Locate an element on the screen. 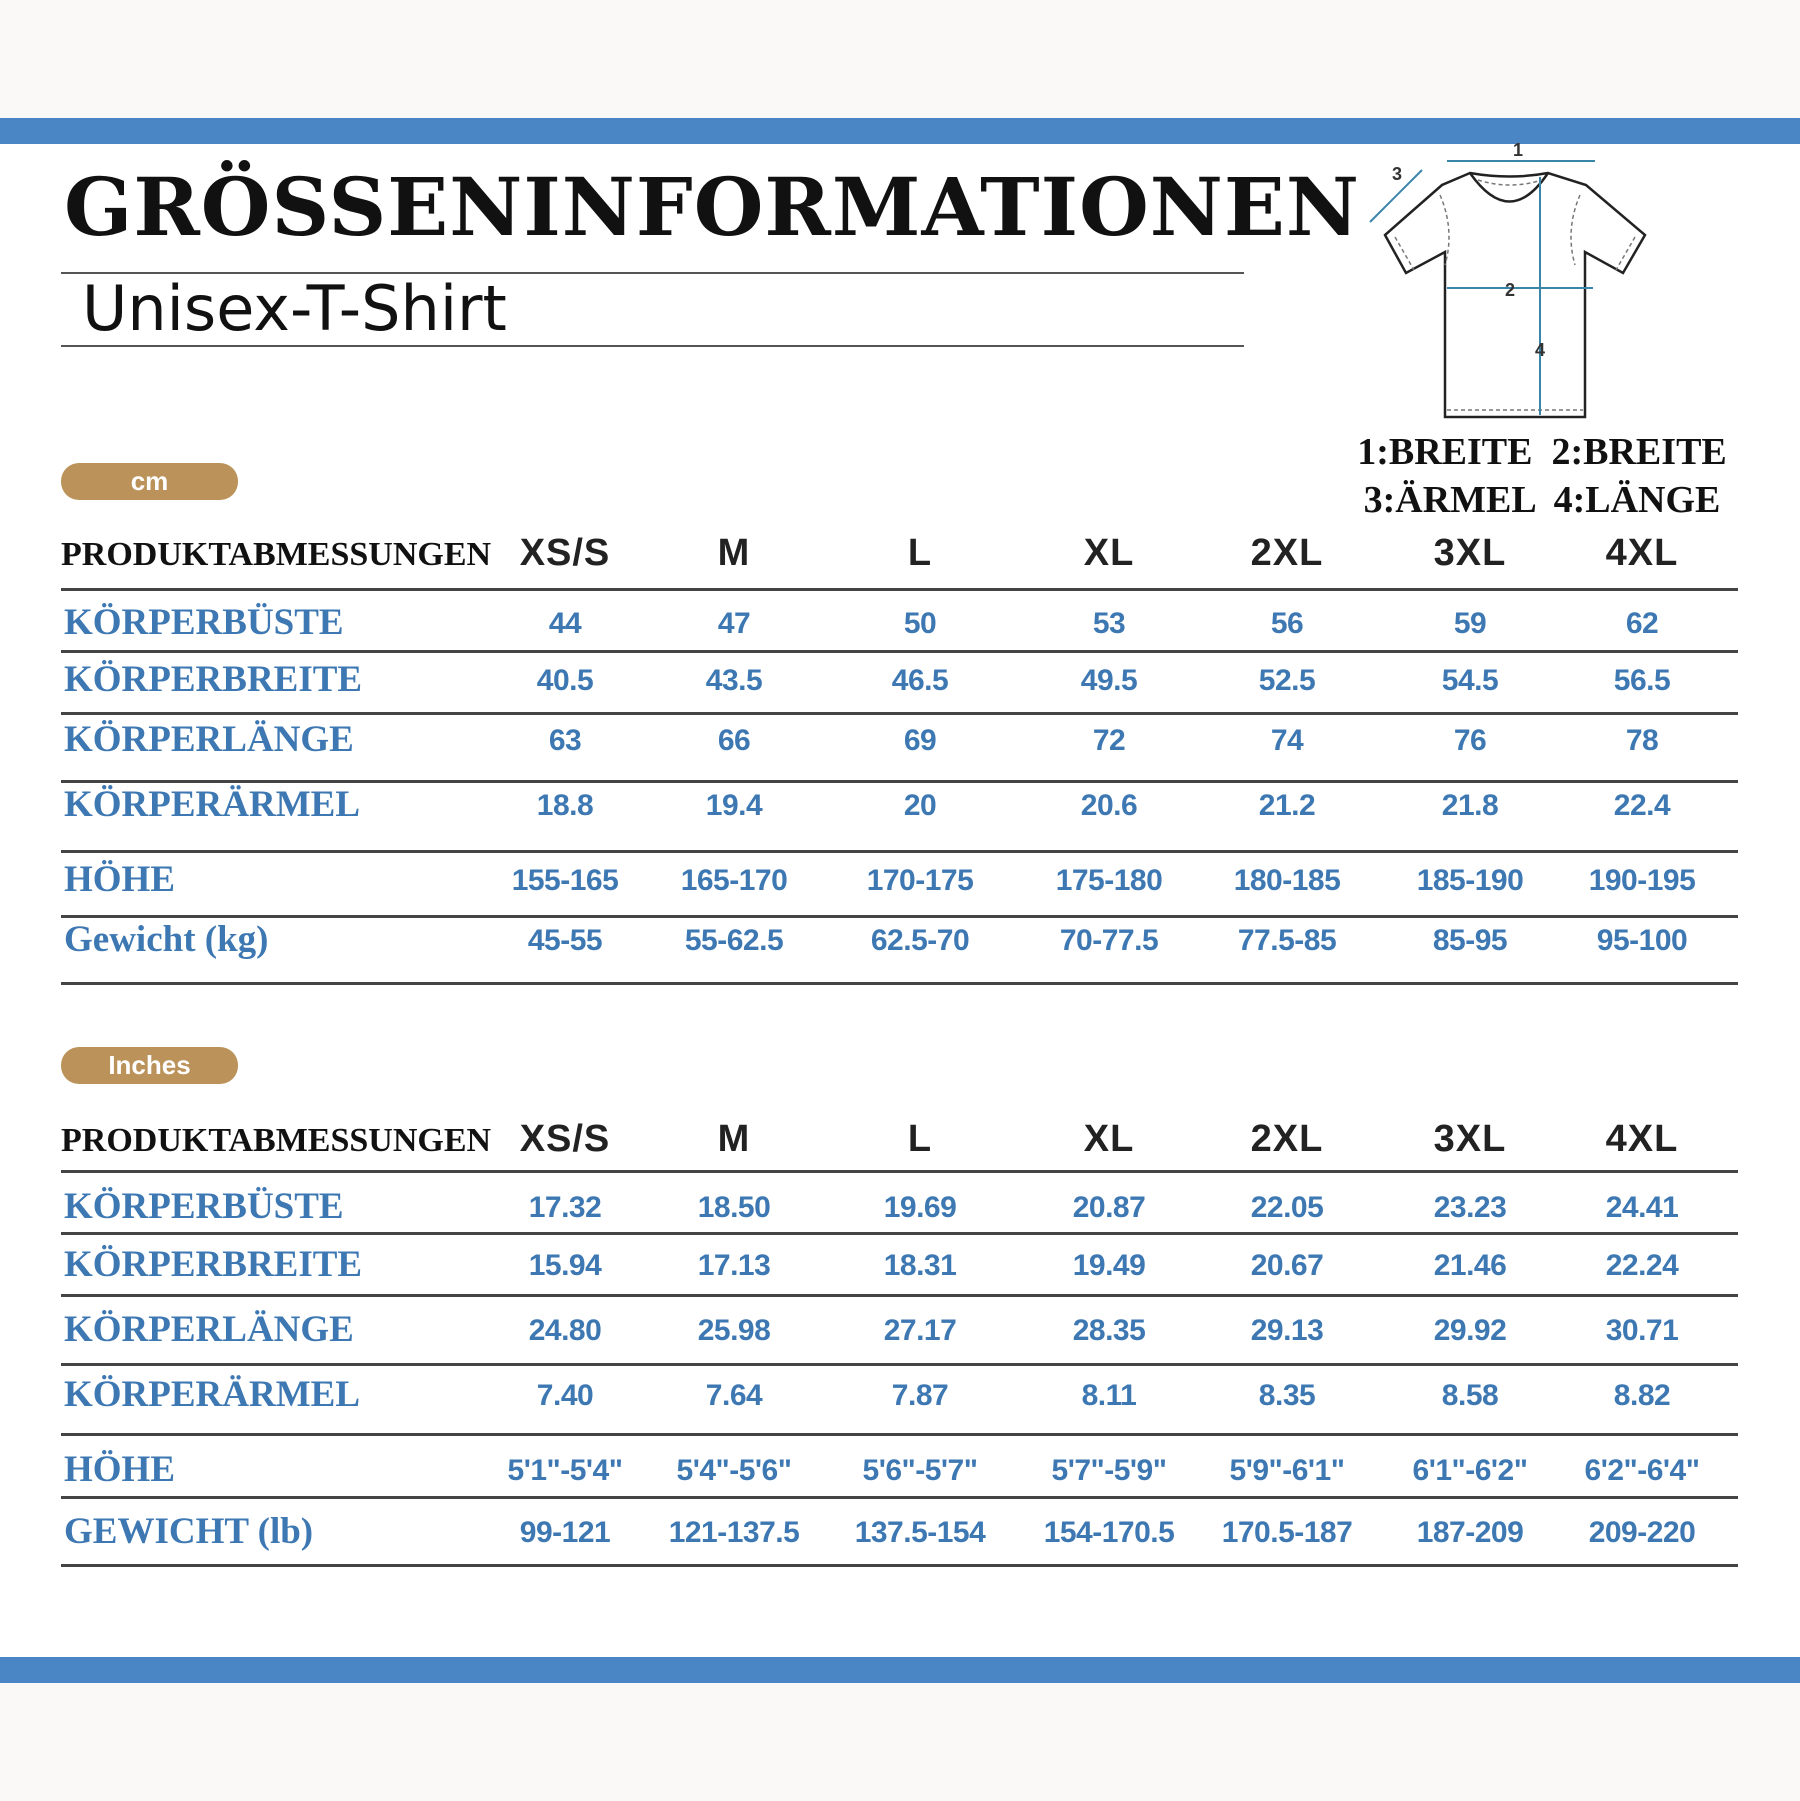 This screenshot has height=1801, width=1800. table-cell: 170-175 is located at coordinates (920, 880).